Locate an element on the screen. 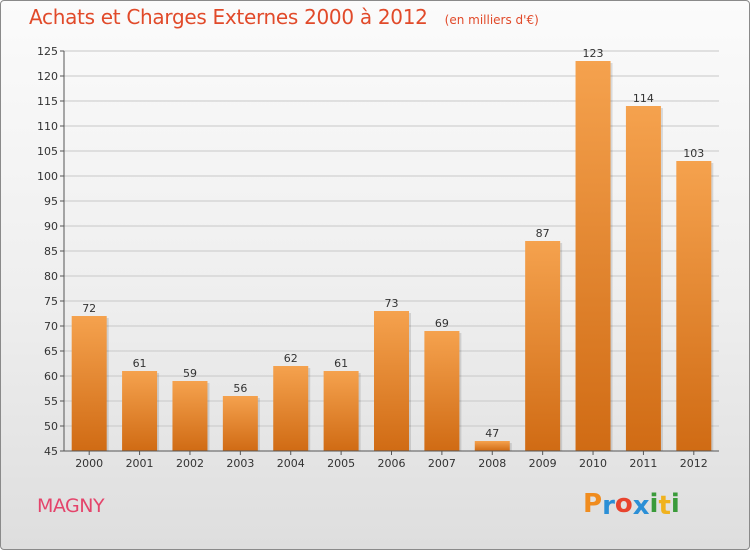 This screenshot has height=550, width=750. x-tick-label: 2012 is located at coordinates (694, 463).